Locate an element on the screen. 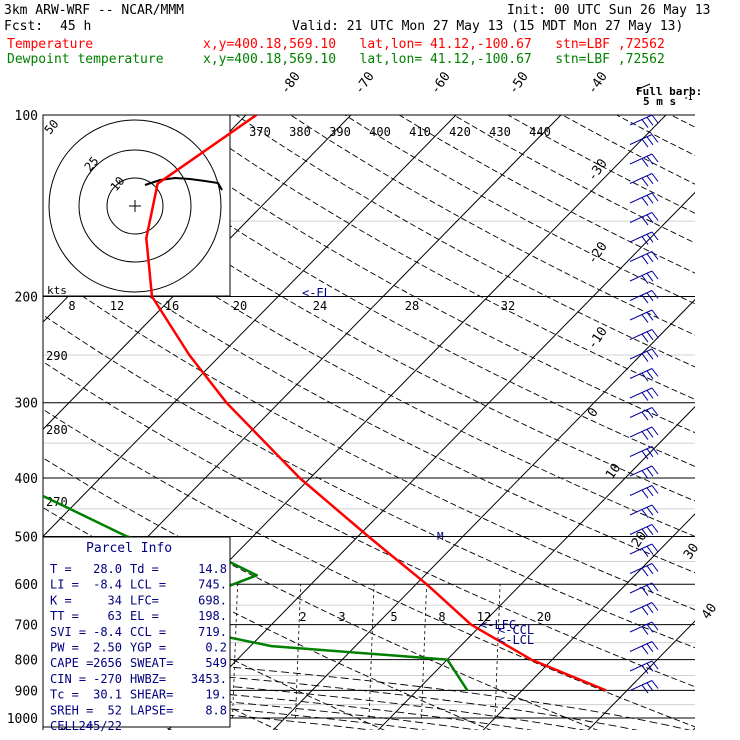 This screenshot has width=740, height=740. forecast-hour: 45 h is located at coordinates (76, 26).